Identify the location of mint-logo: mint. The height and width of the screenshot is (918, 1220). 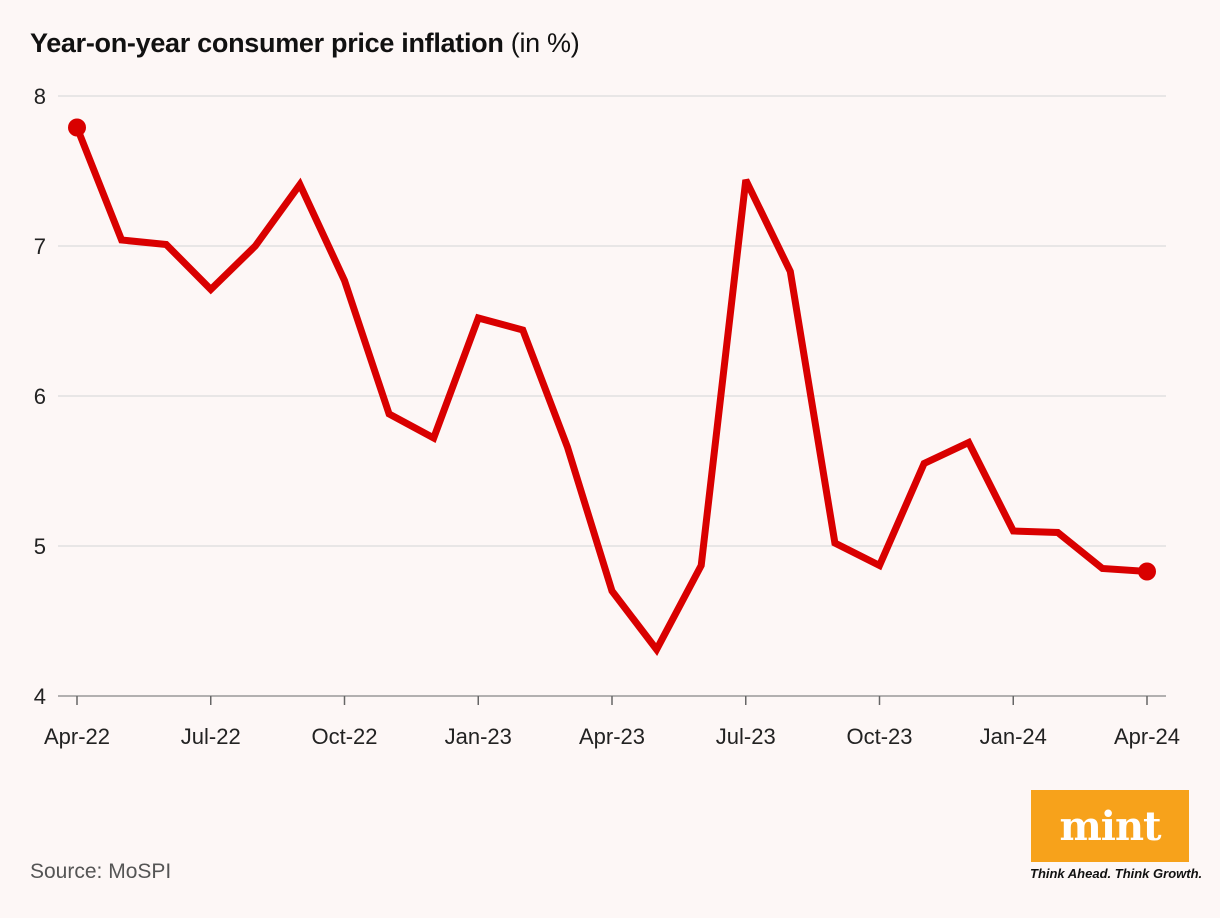
(1110, 826).